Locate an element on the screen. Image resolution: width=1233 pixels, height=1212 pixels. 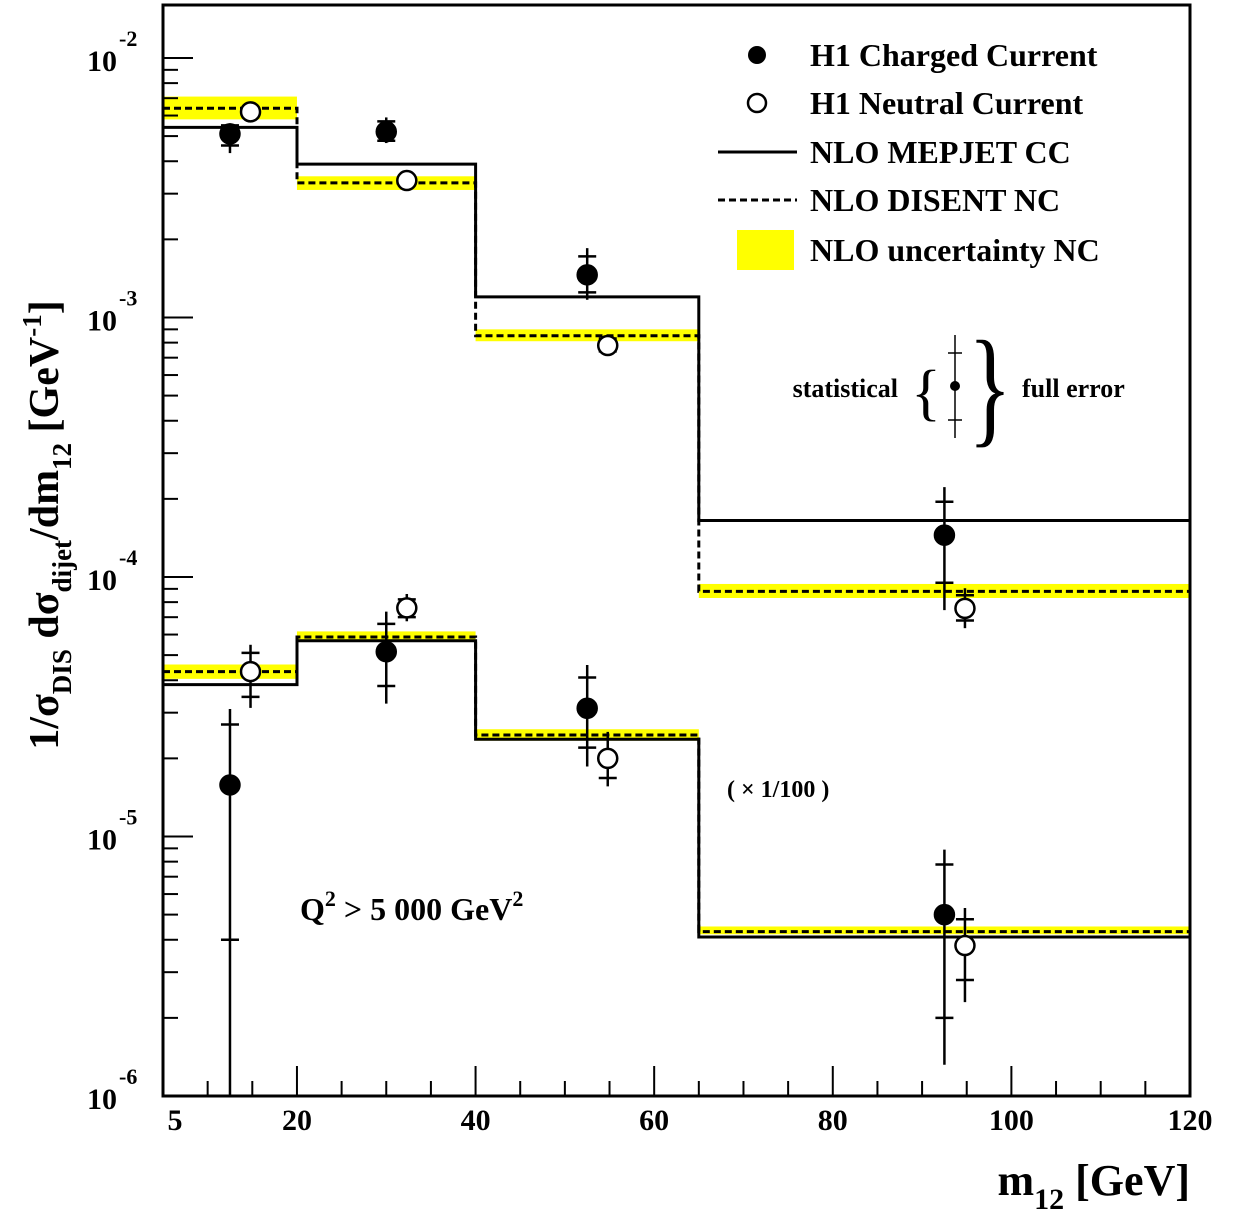
x-axis-title-unit: [GeV] is located at coordinates (1127, 1180).